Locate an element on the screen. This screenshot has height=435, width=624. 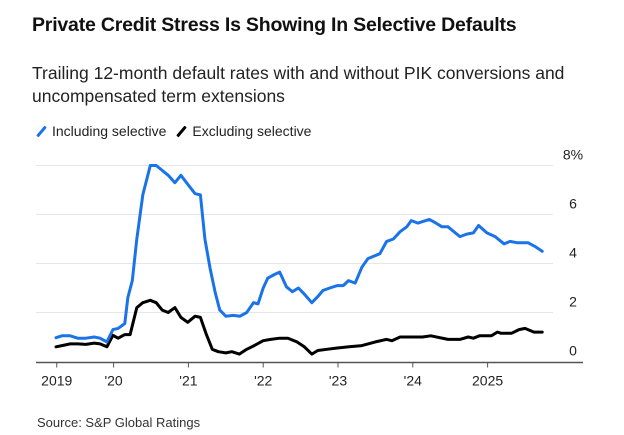
source-note: Source: S&P Global Ratings is located at coordinates (119, 422).